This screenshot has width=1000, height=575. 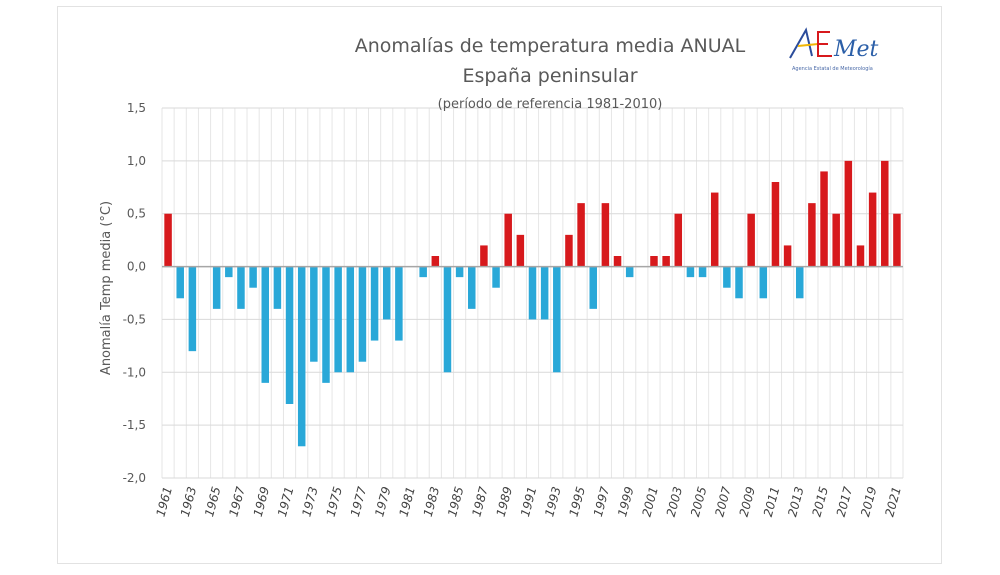 What do you see at coordinates (649, 501) in the screenshot?
I see `x-tick-label: 2001` at bounding box center [649, 501].